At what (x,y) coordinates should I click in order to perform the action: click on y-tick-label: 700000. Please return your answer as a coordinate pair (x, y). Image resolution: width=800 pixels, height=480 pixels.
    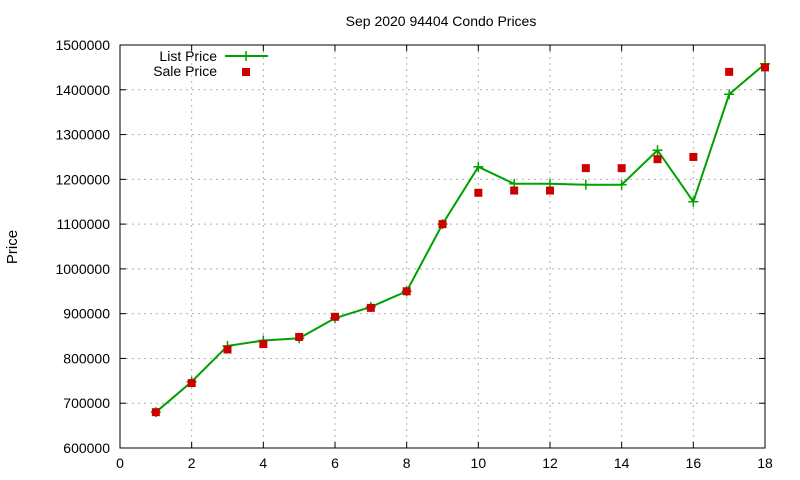
    Looking at the image, I should click on (86, 403).